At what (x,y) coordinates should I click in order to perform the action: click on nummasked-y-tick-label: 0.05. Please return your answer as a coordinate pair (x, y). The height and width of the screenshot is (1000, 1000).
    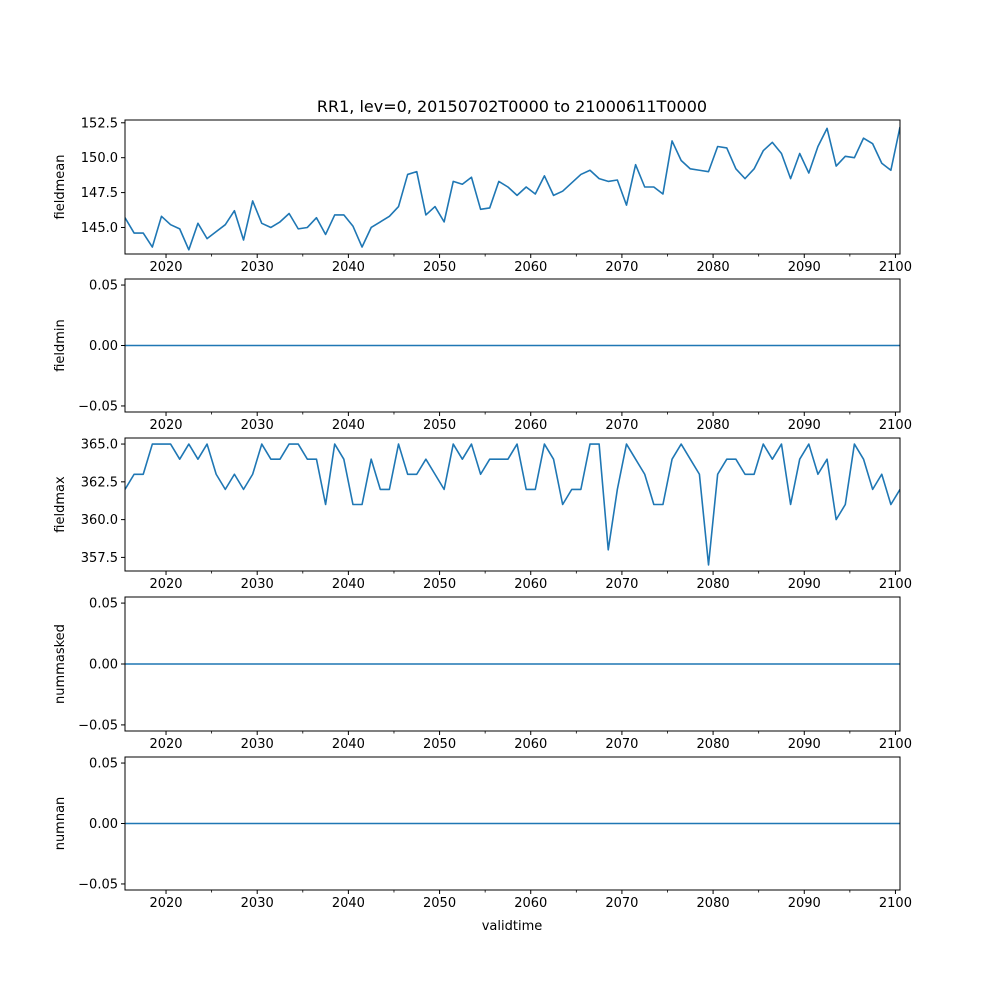
    Looking at the image, I should click on (103, 604).